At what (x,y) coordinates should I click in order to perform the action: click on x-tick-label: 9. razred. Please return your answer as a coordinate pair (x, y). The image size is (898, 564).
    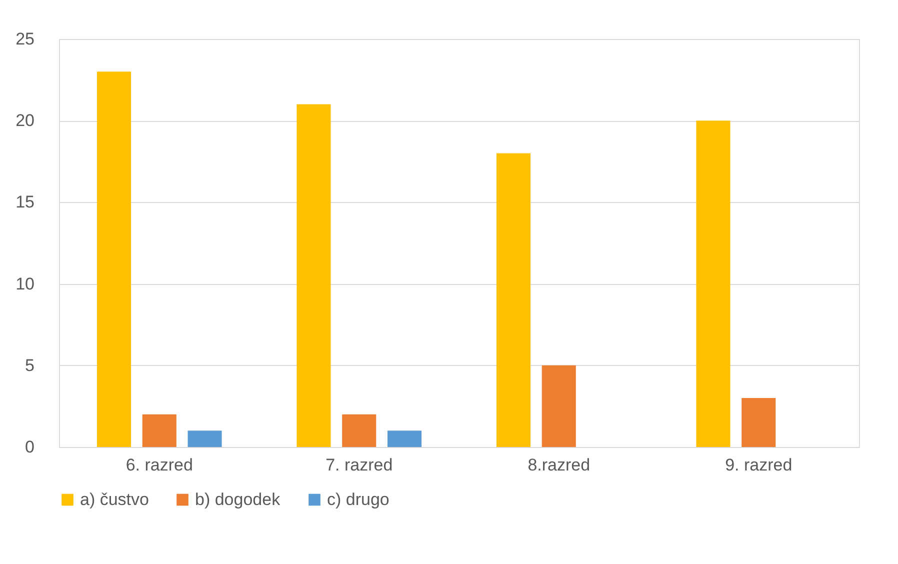
    Looking at the image, I should click on (758, 465).